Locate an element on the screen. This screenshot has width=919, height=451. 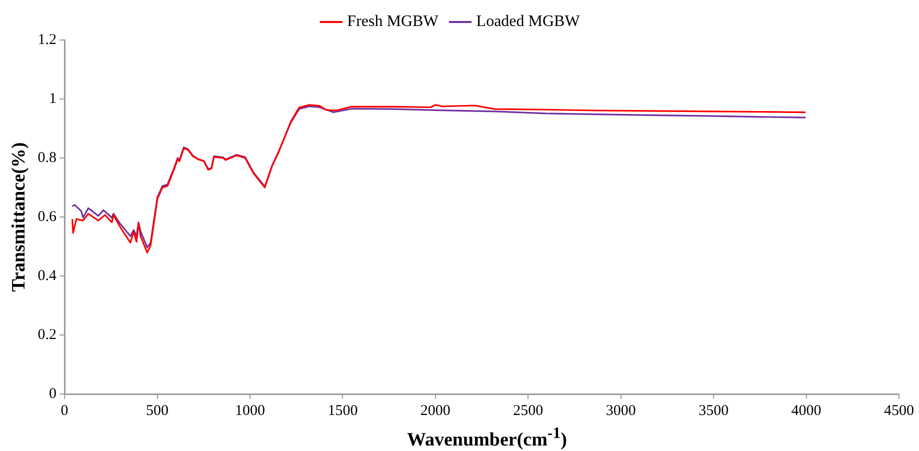
x-axis-title: Wavenumber(cm$^{-1}$) is located at coordinates (487, 438).